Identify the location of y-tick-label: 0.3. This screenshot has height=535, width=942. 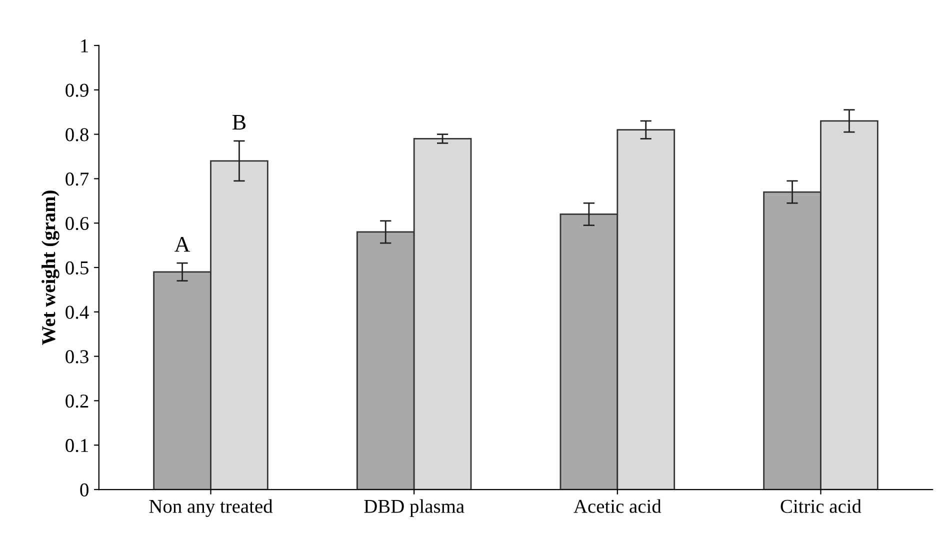
(77, 357).